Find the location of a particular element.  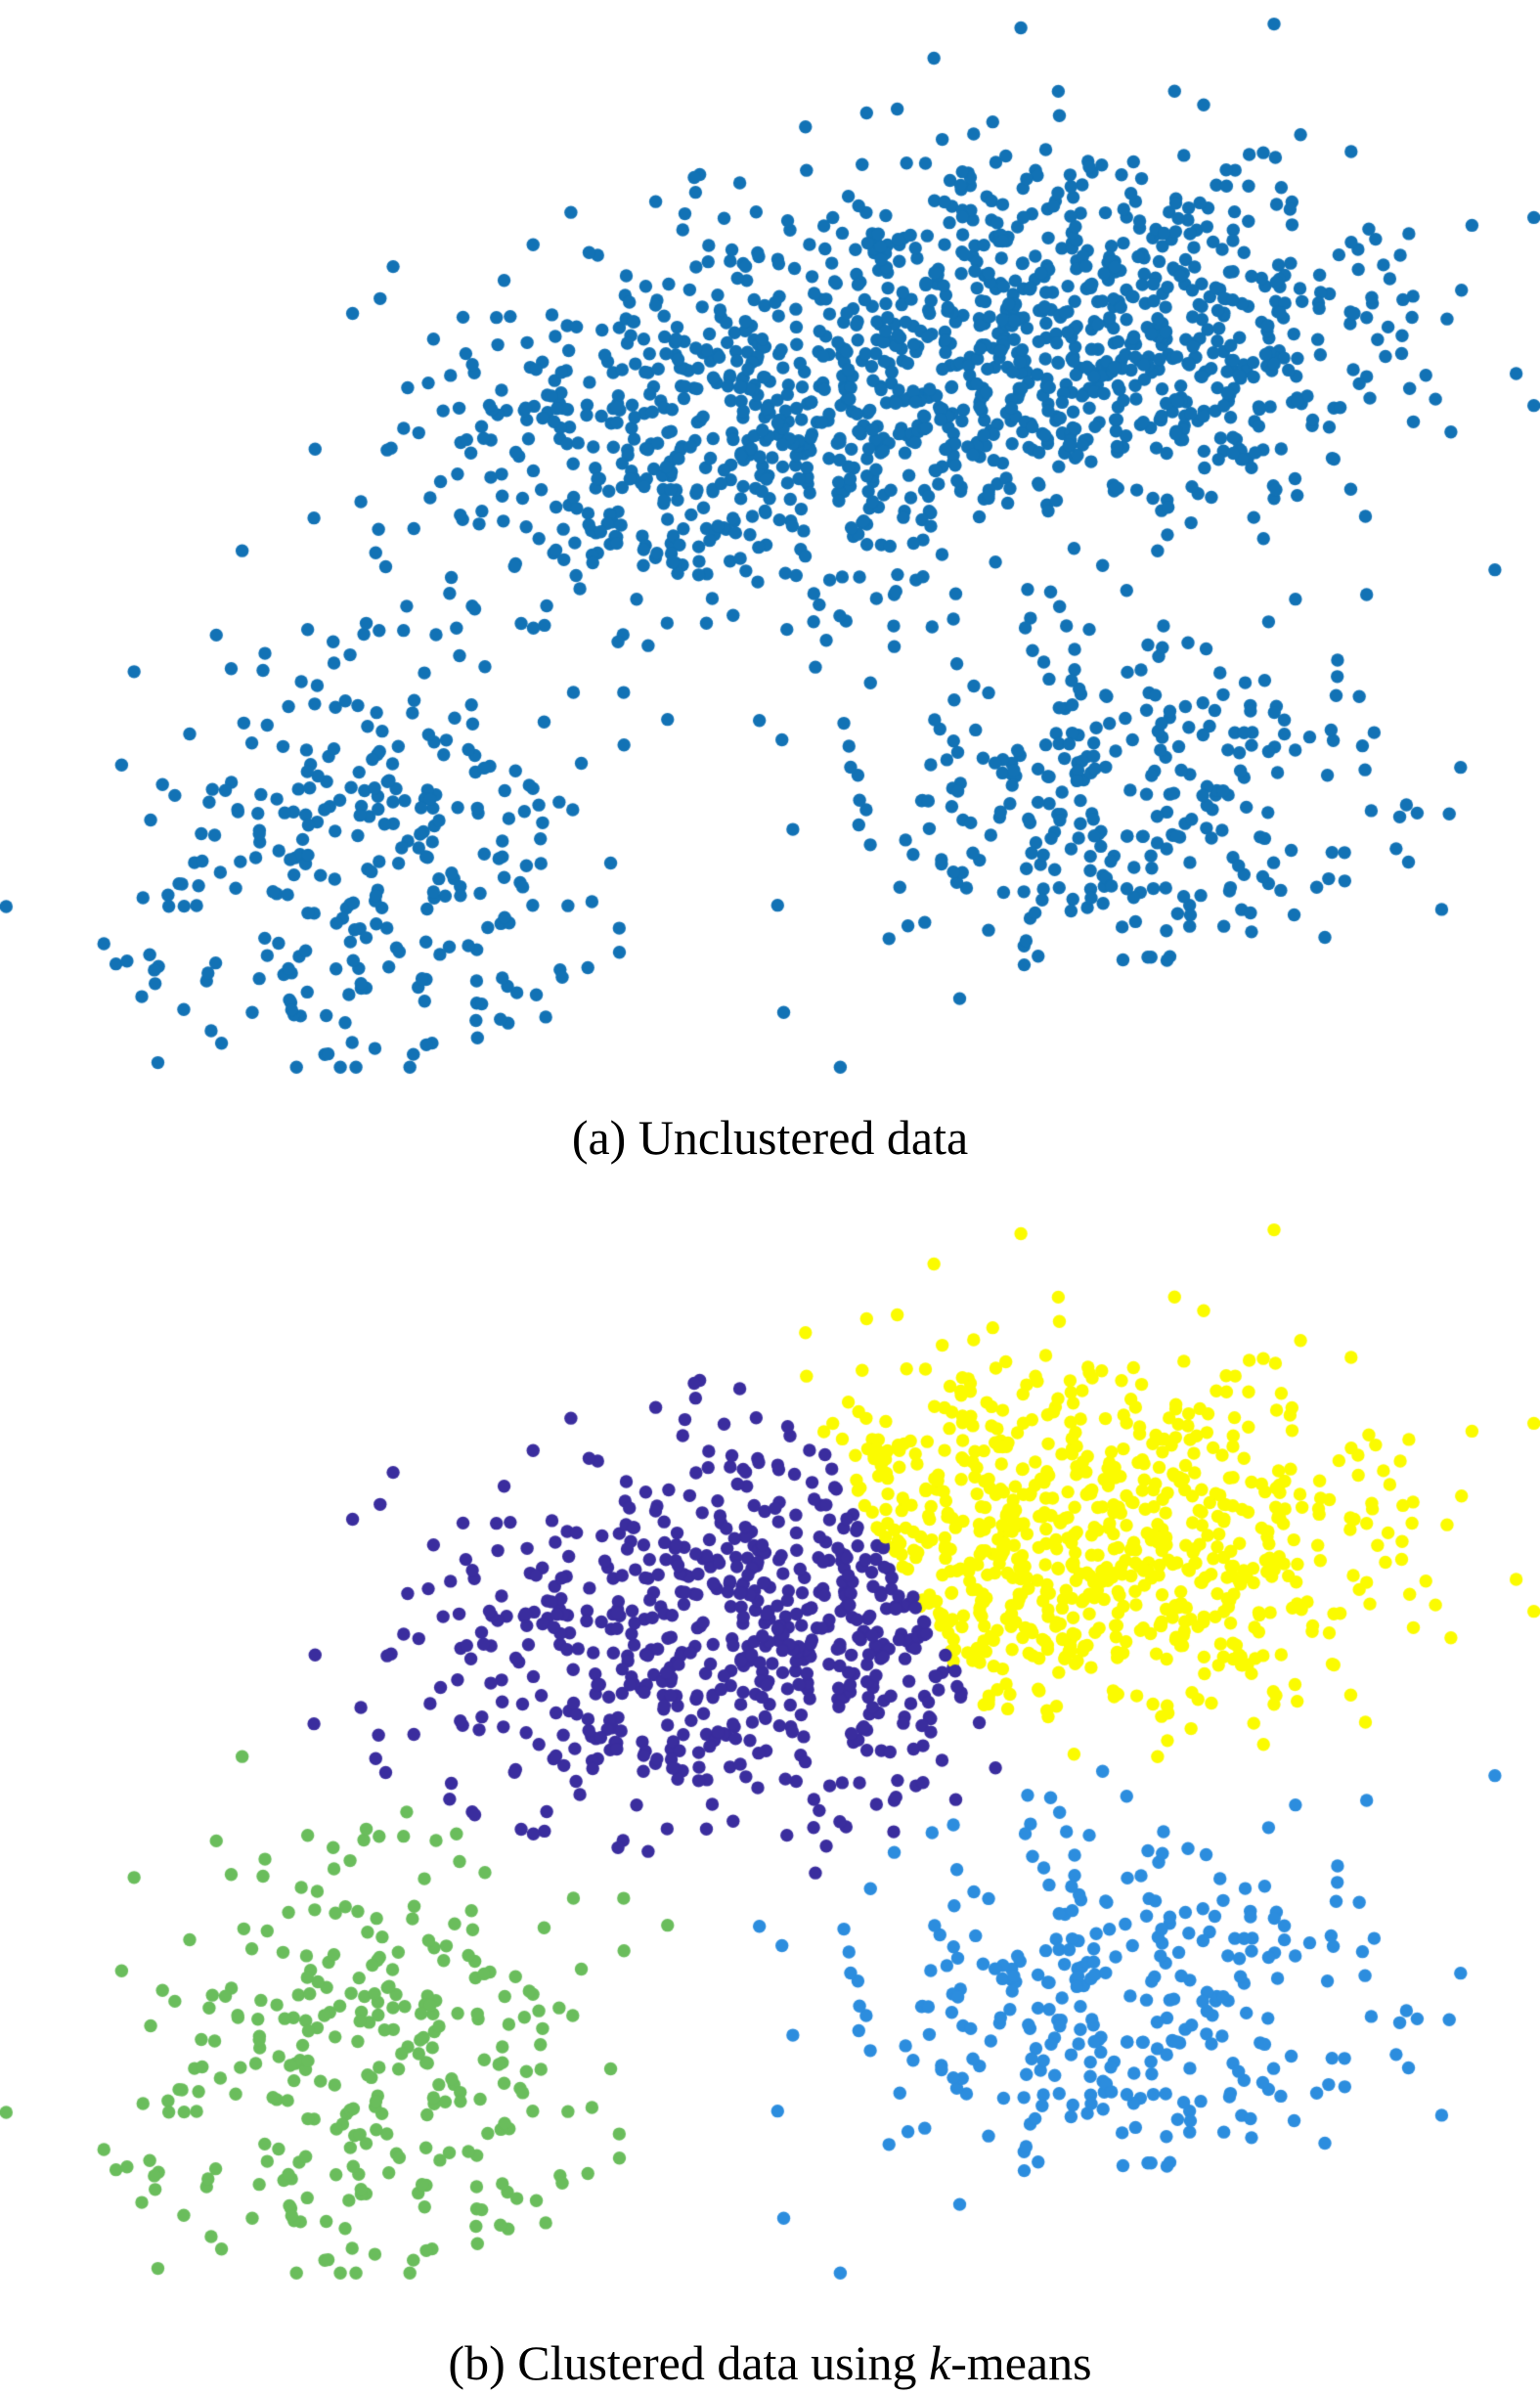

caption-panel-a: (a) Unclustered data is located at coordinates (770, 1137).